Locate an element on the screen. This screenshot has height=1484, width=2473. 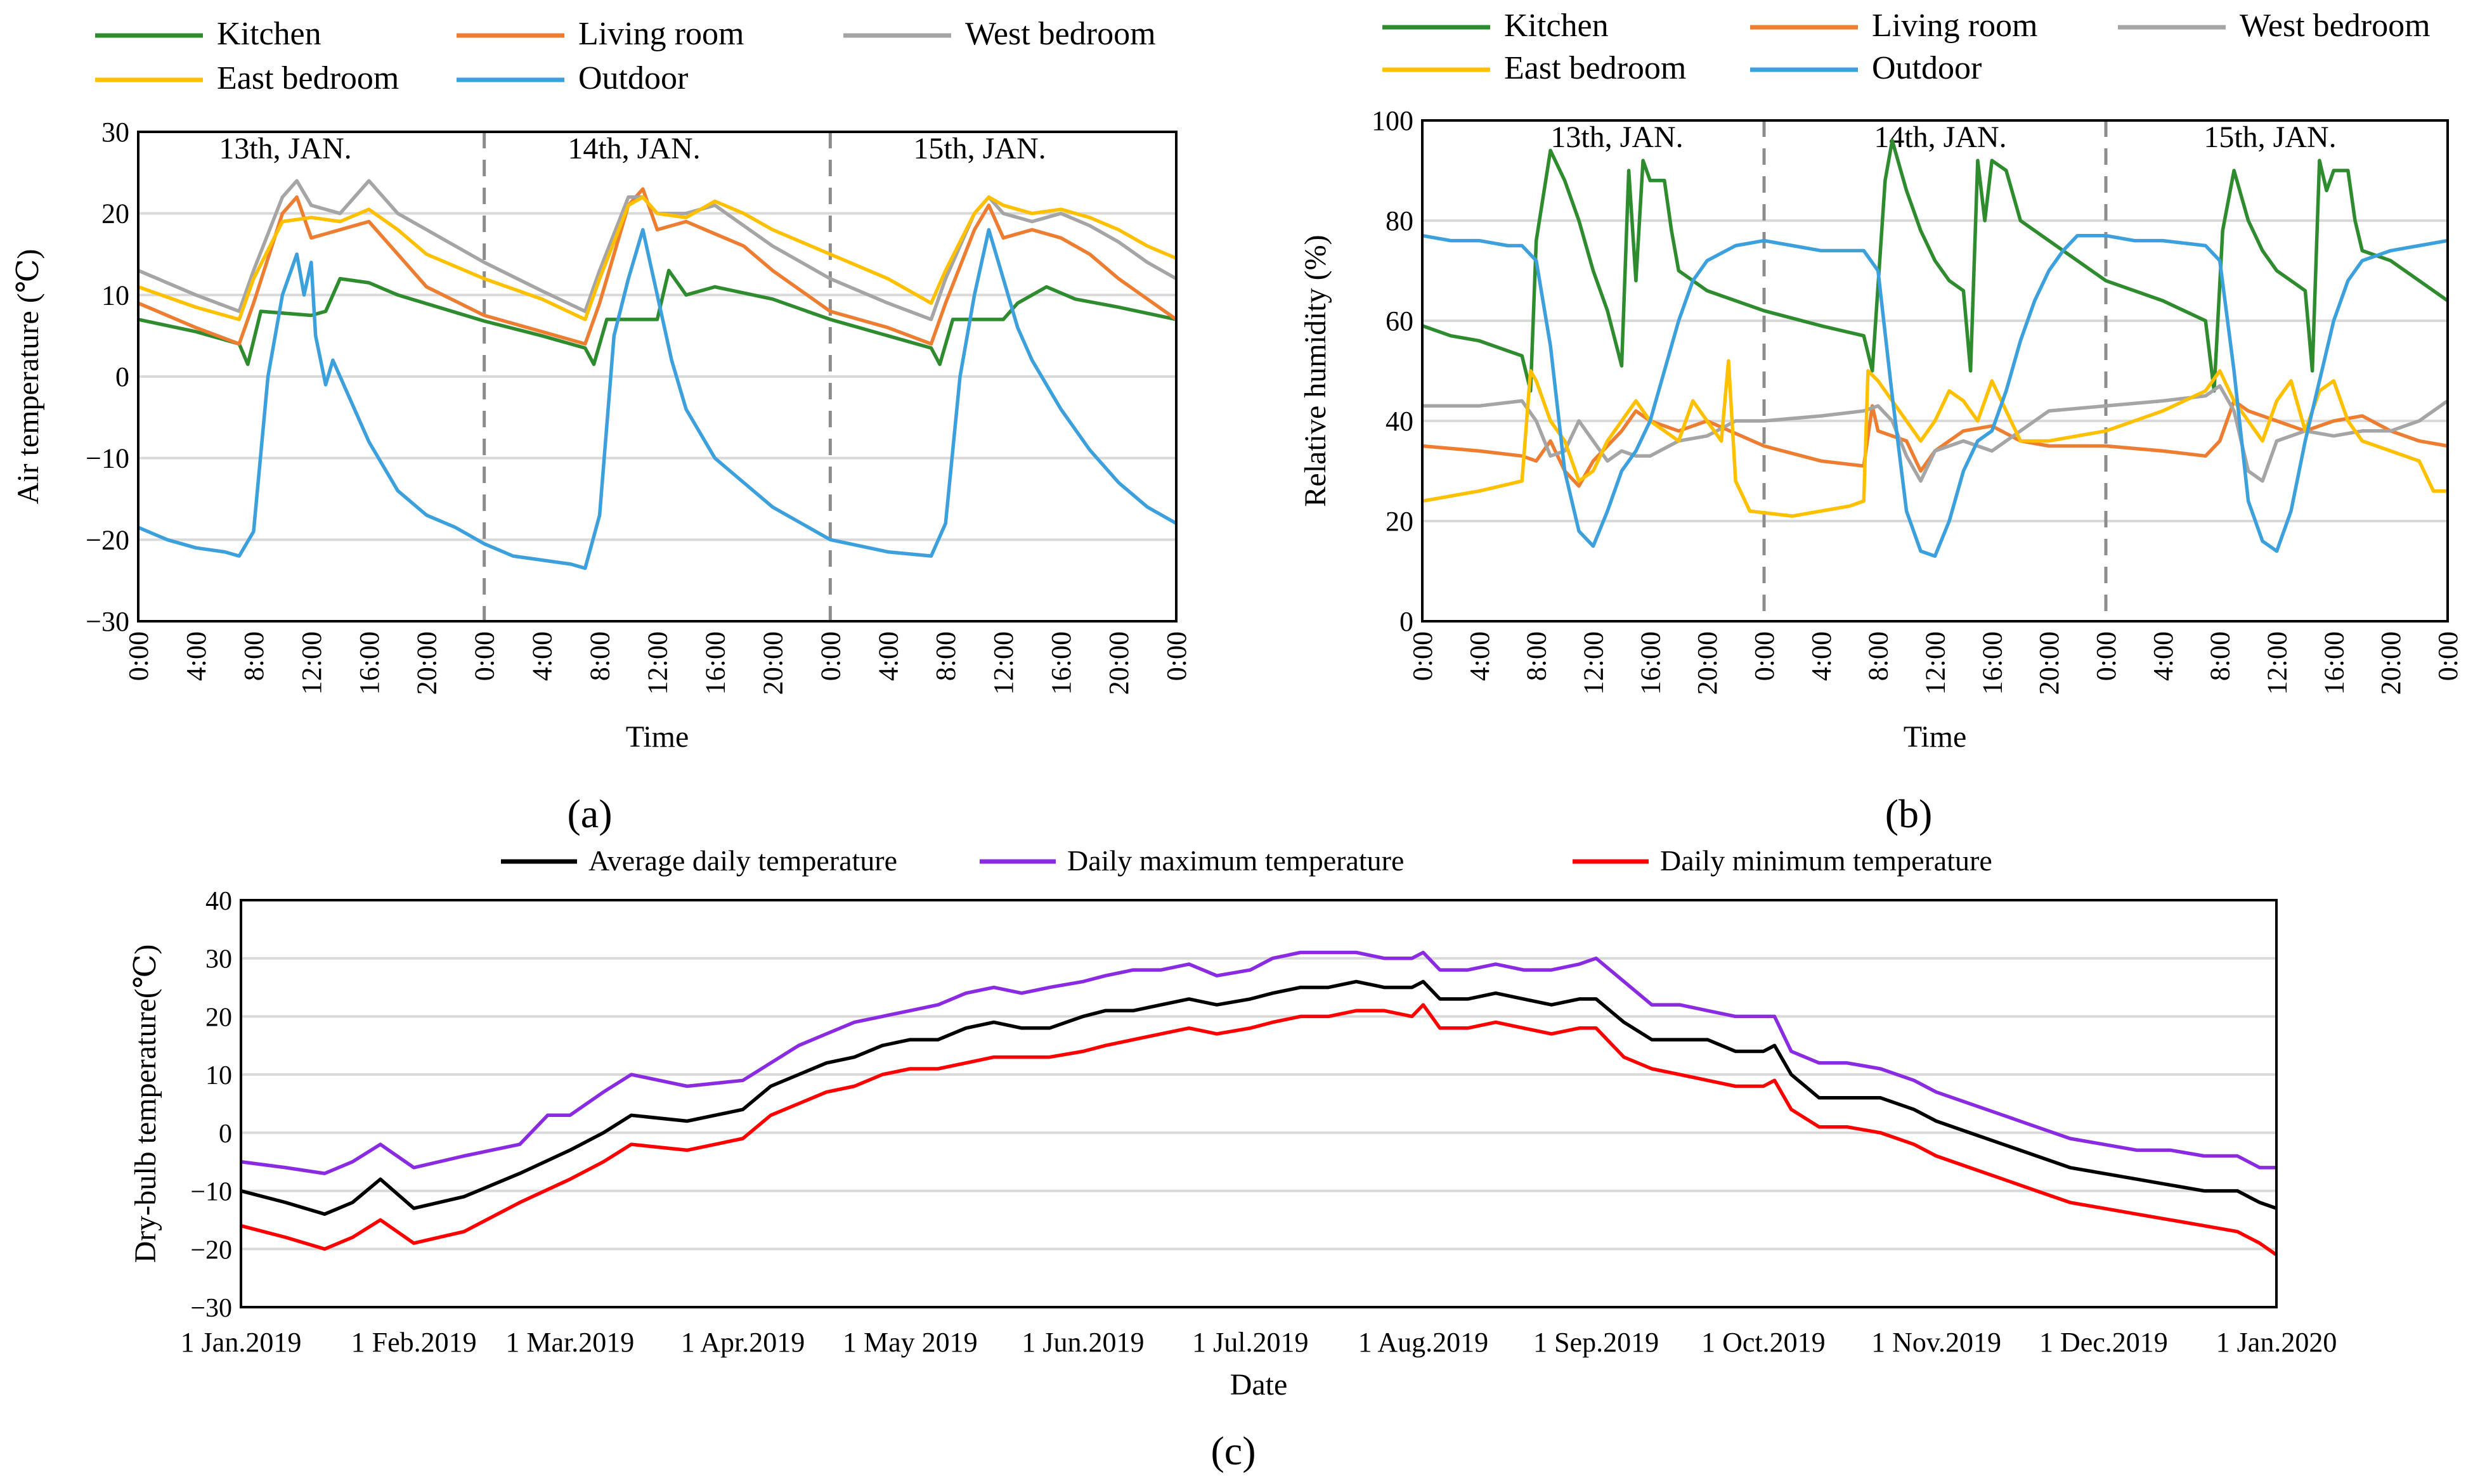
x-tick-label: 1 Oct.2019 is located at coordinates (1763, 1342).